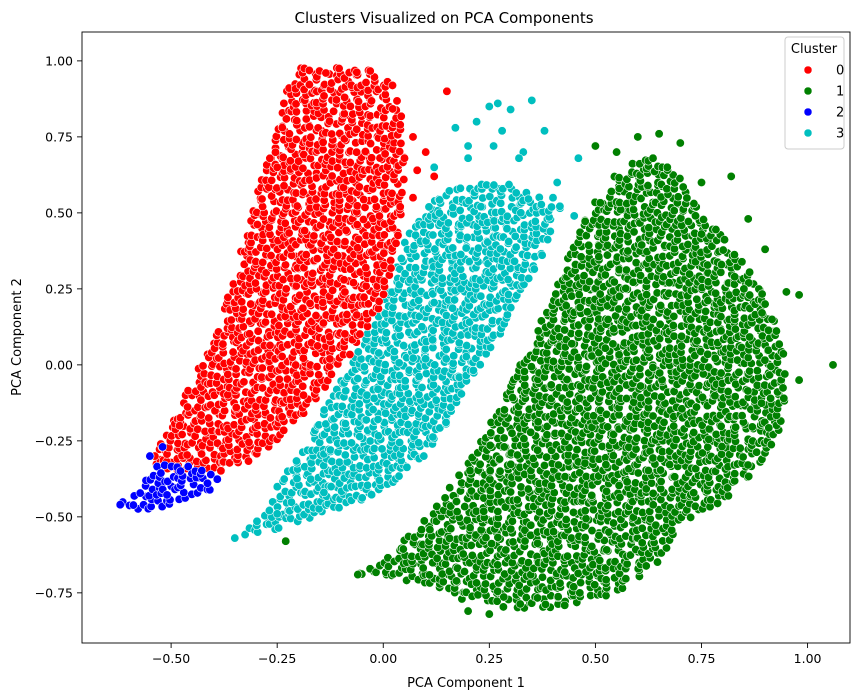 The width and height of the screenshot is (866, 699). I want to click on y-axis-label: PCA Component 2, so click(17, 337).